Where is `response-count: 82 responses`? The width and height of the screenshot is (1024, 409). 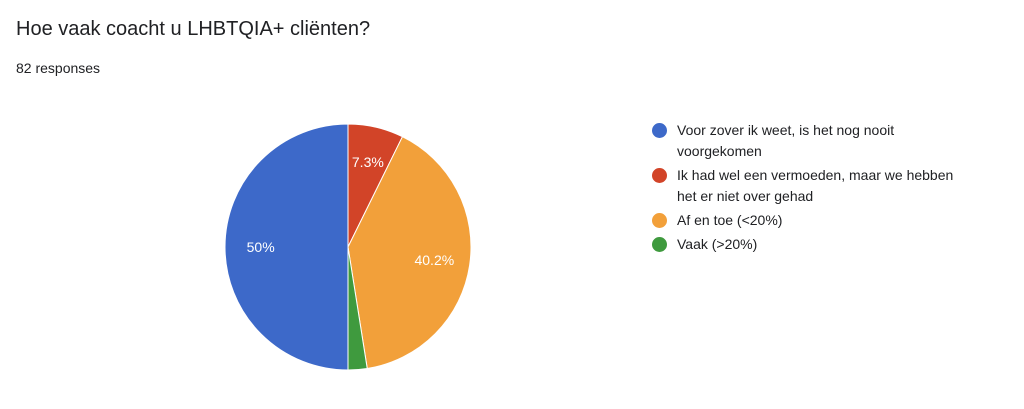 response-count: 82 responses is located at coordinates (58, 68).